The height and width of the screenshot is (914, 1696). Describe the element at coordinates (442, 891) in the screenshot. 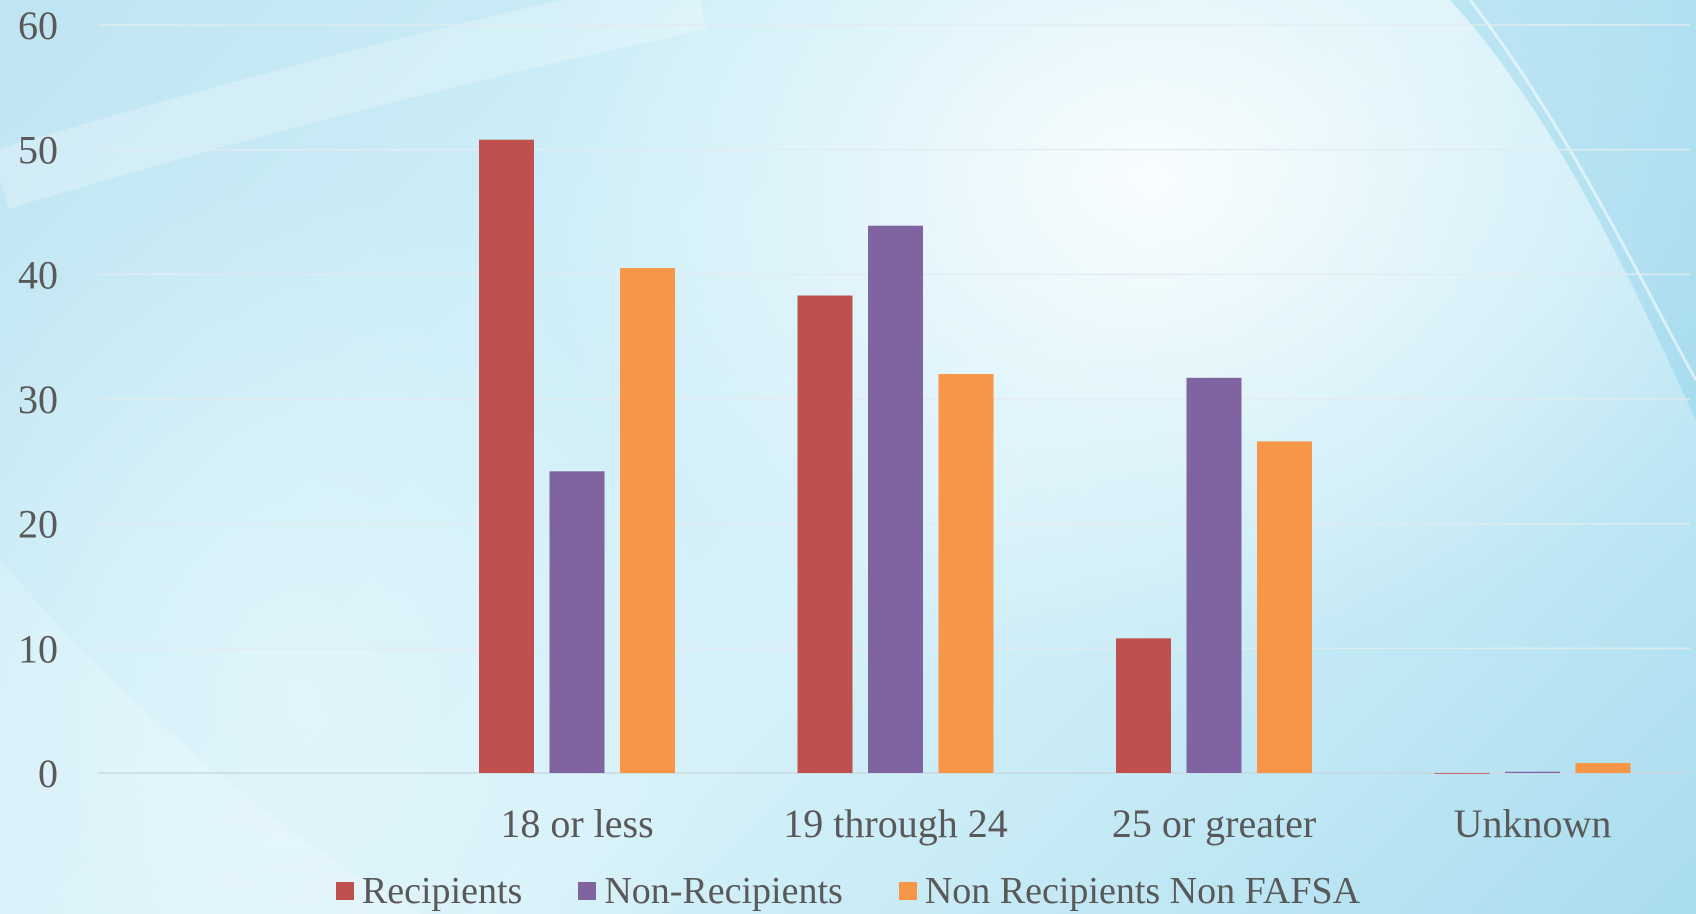

I see `legend-label: Recipients` at that location.